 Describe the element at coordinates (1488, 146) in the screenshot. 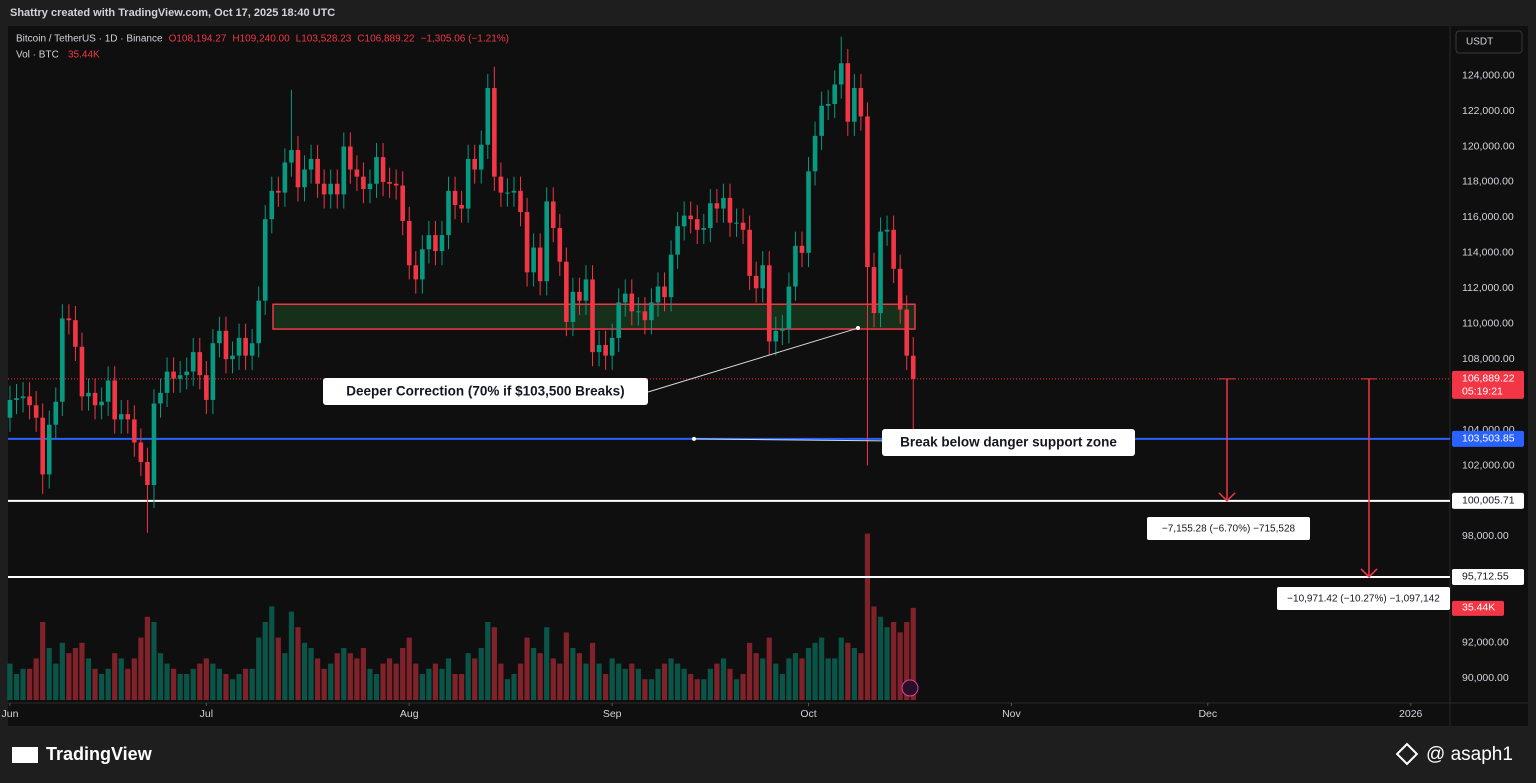

I see `y-tick-label: 120,000.00` at that location.